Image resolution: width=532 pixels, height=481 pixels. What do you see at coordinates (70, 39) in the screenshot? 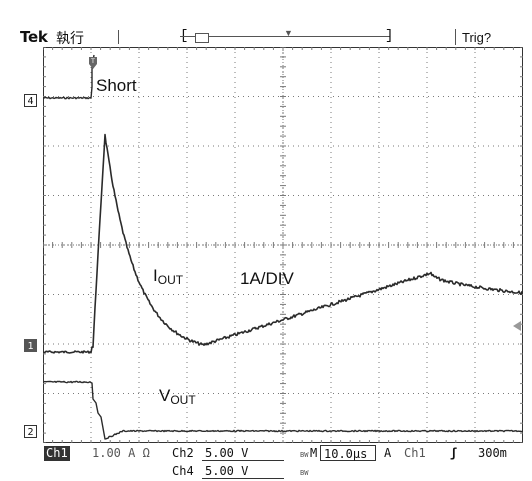
I see `run-status: 執行` at bounding box center [70, 39].